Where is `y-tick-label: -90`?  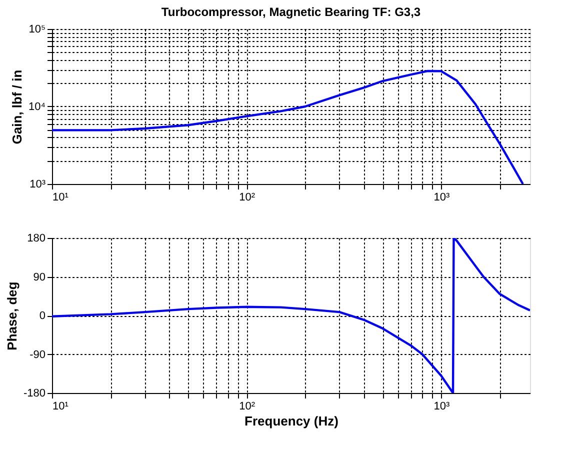
y-tick-label: -90 is located at coordinates (38, 354).